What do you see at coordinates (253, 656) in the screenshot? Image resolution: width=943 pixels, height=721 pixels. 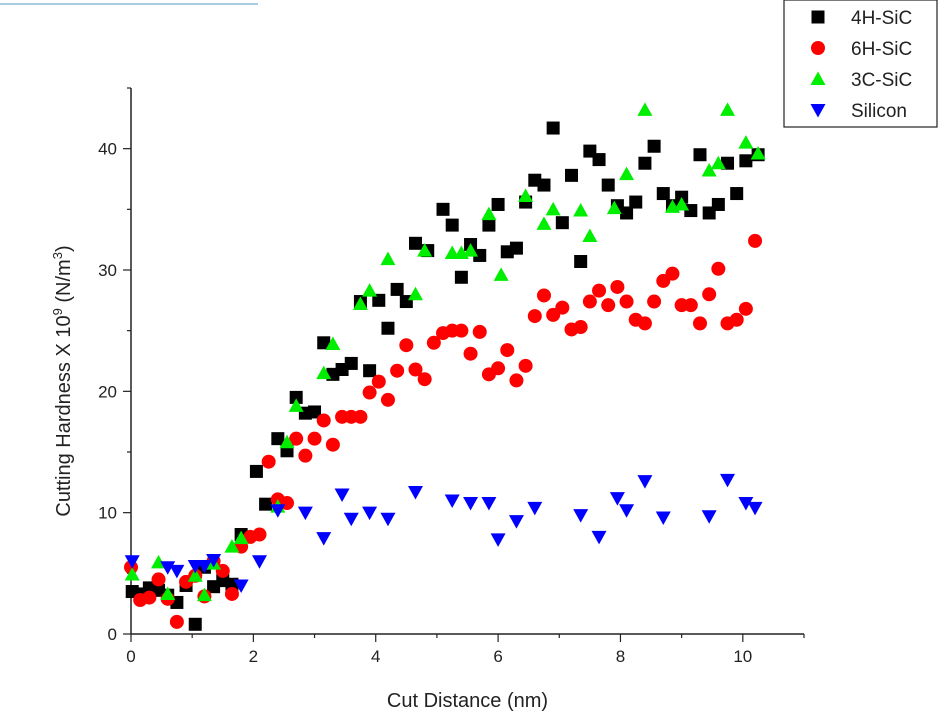 I see `x-tick-label: 2` at bounding box center [253, 656].